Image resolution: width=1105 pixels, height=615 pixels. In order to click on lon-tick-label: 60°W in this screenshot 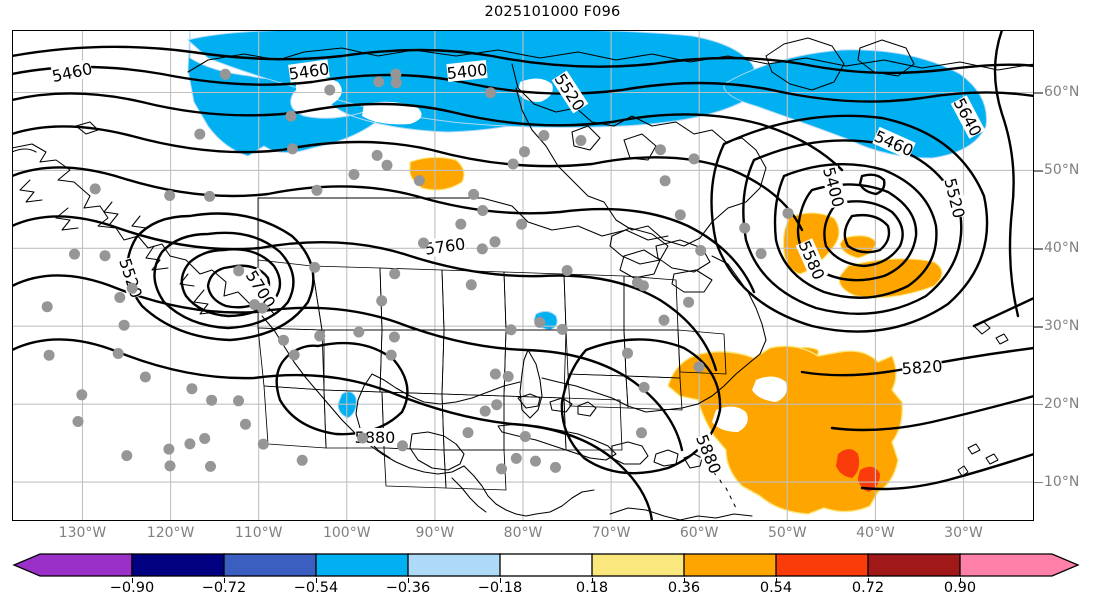, I will do `click(699, 533)`.